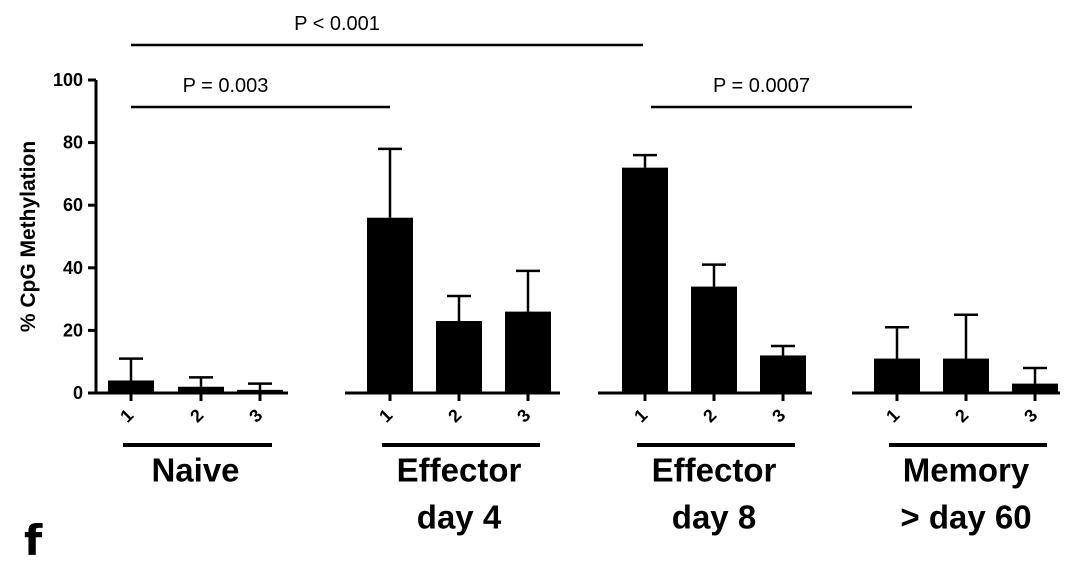 The height and width of the screenshot is (565, 1080). I want to click on y-axis-label: % CpG Methylation, so click(28, 236).